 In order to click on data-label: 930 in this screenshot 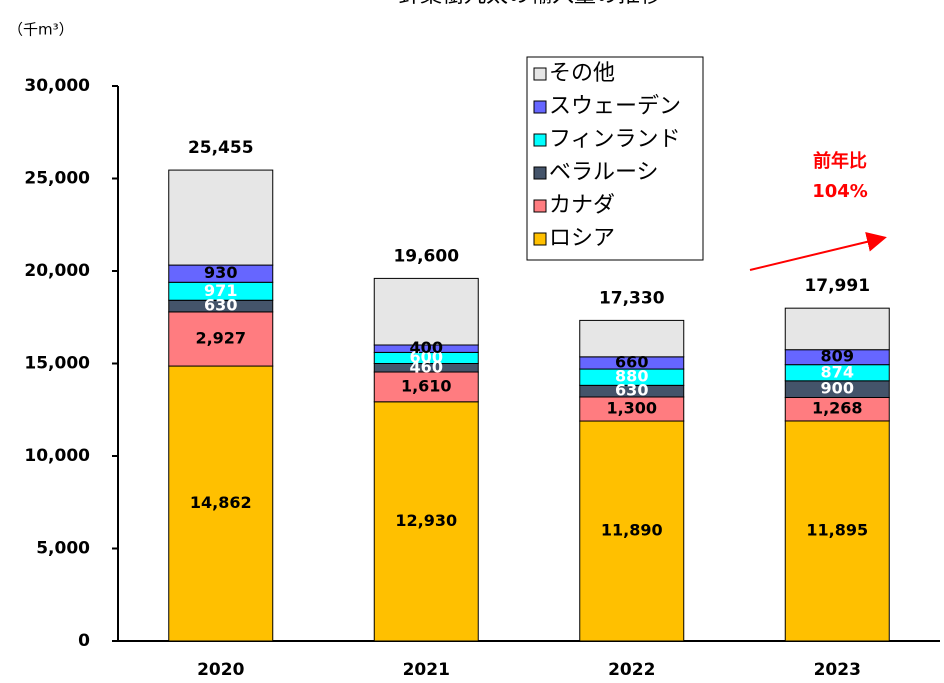, I will do `click(220, 272)`.